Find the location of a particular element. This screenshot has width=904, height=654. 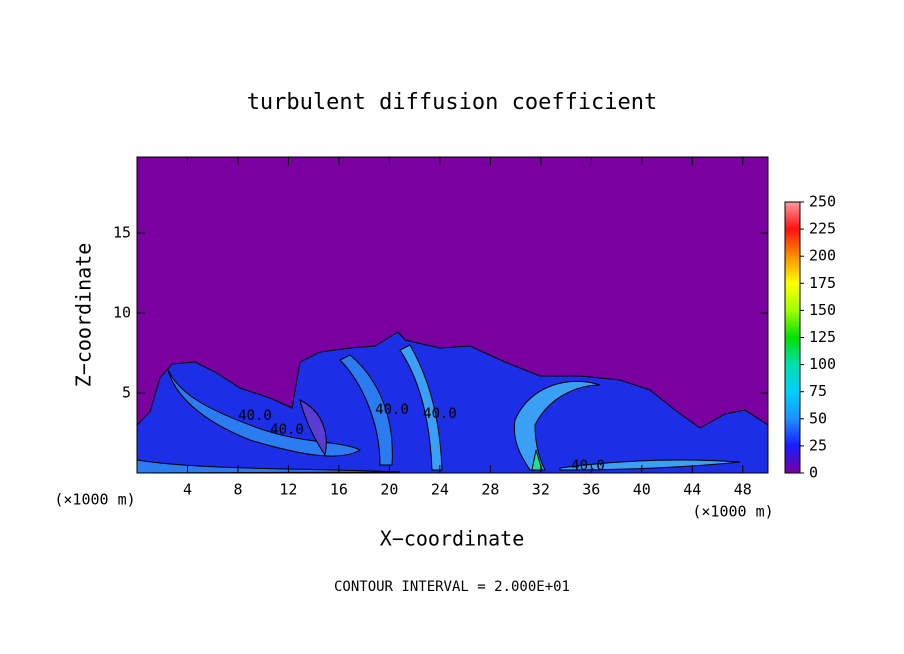

colorbar-tick-label: 250 is located at coordinates (822, 202).